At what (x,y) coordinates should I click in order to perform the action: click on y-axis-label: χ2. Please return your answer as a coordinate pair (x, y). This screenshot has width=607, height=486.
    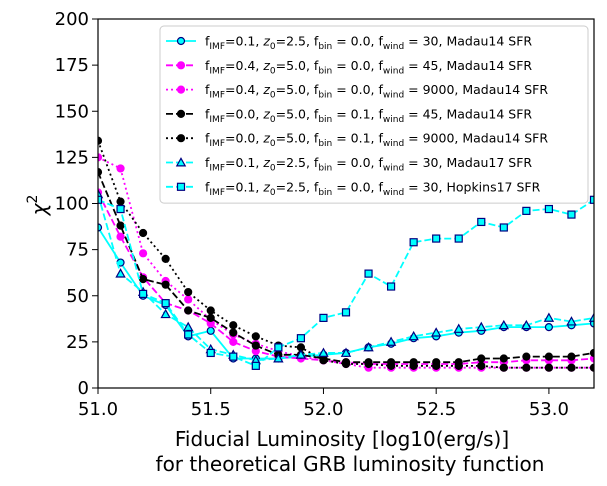
    Looking at the image, I should click on (38, 206).